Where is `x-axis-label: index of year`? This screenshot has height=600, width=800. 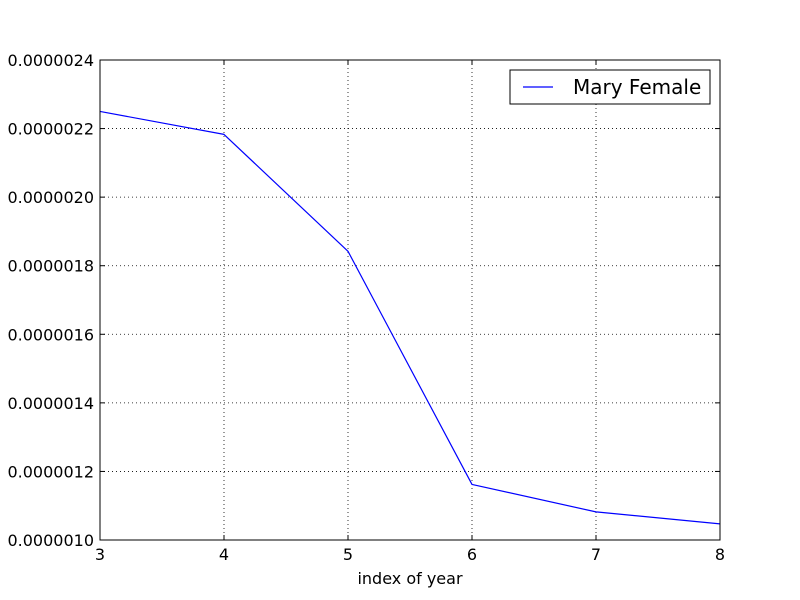
x-axis-label: index of year is located at coordinates (409, 578).